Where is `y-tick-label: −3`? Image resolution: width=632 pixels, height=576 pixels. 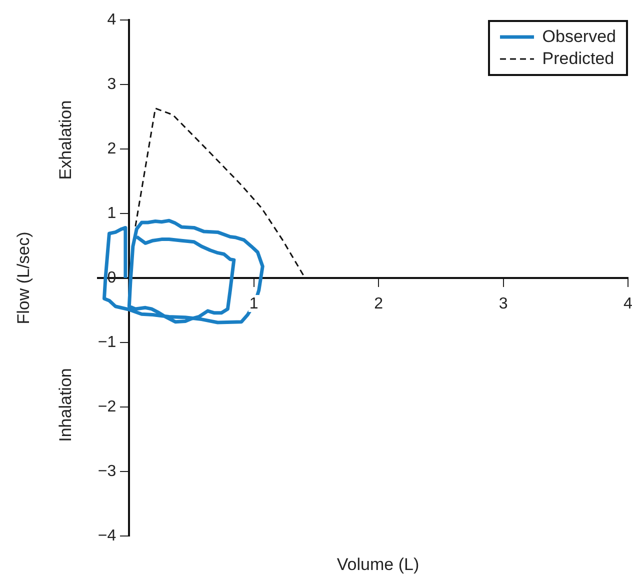
y-tick-label: −3 is located at coordinates (107, 471).